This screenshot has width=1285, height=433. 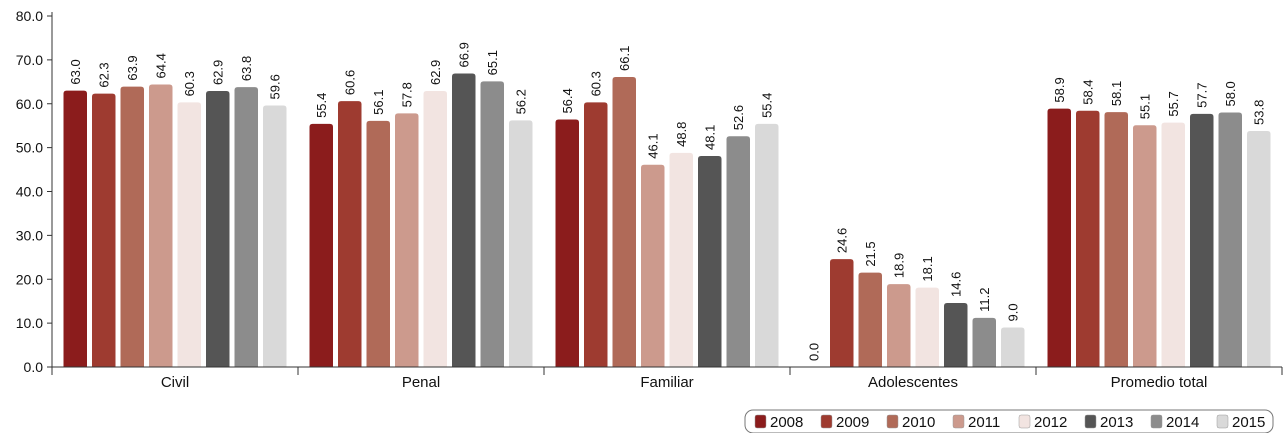 What do you see at coordinates (1088, 239) in the screenshot?
I see `bar-promedio-total-2009` at bounding box center [1088, 239].